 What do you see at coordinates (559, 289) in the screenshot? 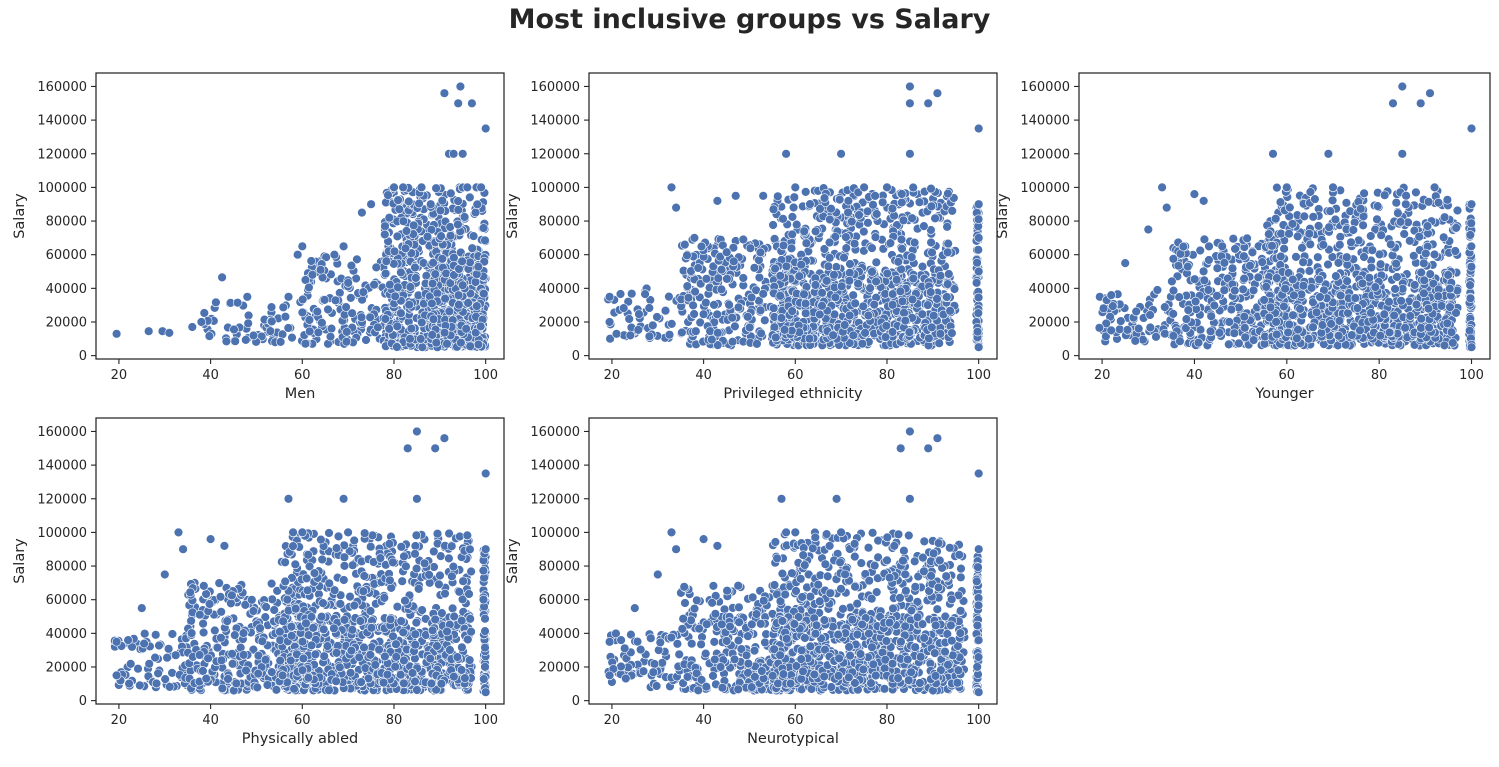
I see `y-tick-label: 40000` at bounding box center [559, 289].